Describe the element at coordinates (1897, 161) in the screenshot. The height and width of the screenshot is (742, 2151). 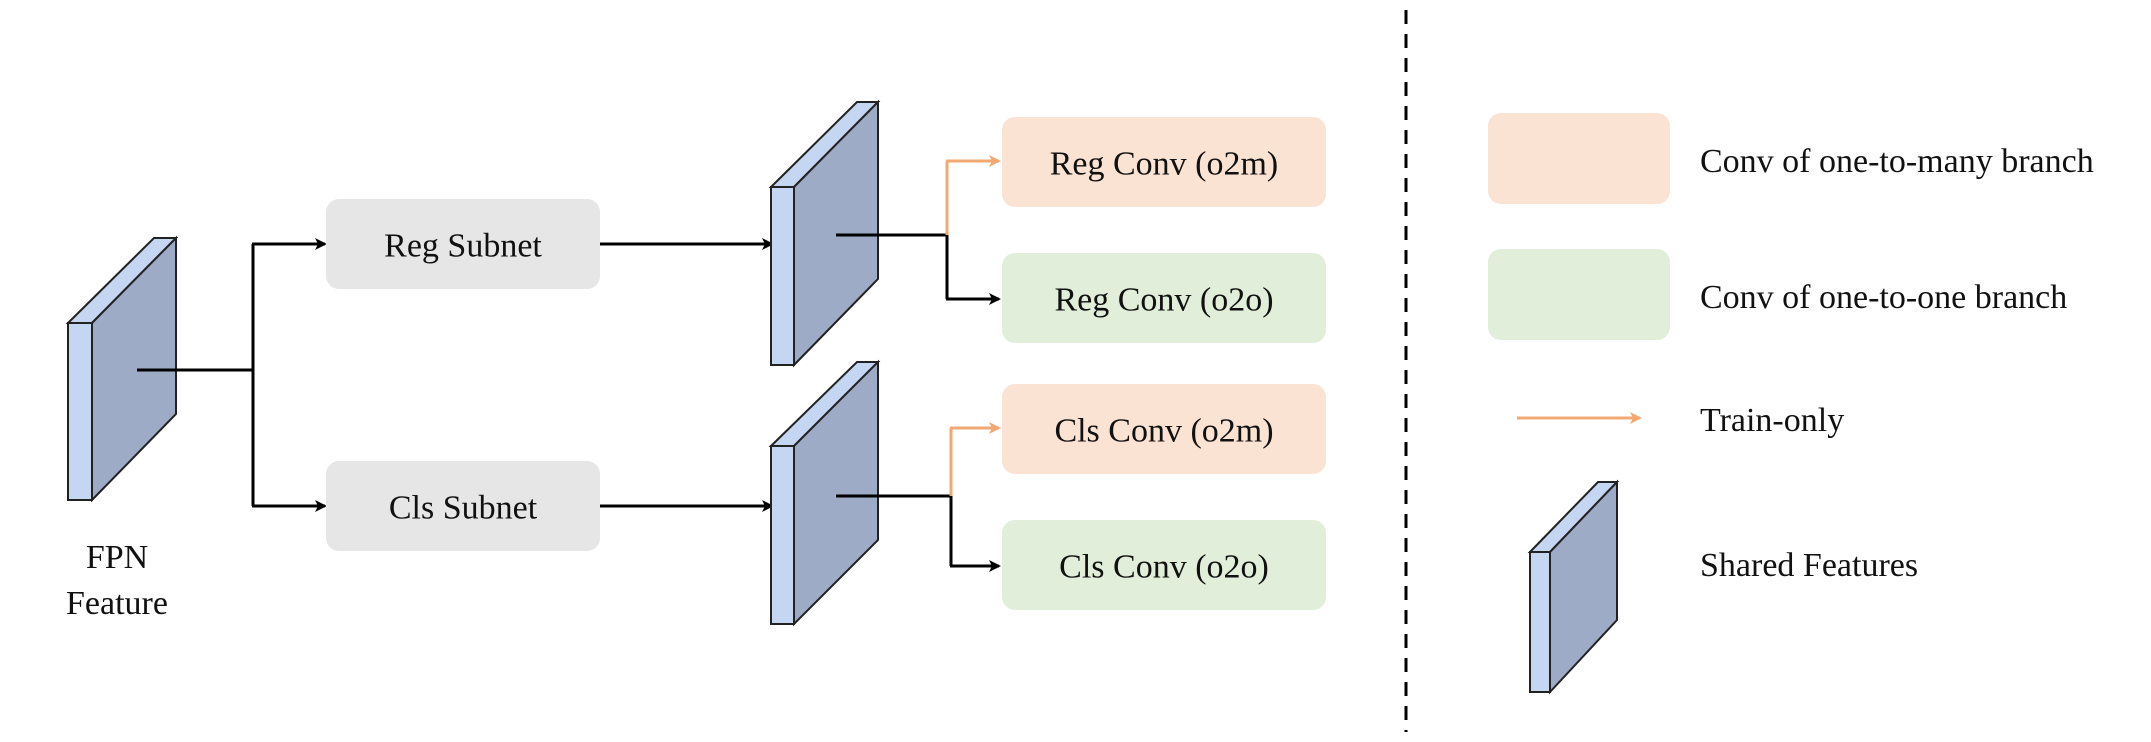
I see `legend-one-to-many-label: Conv of one-to-many branch` at that location.